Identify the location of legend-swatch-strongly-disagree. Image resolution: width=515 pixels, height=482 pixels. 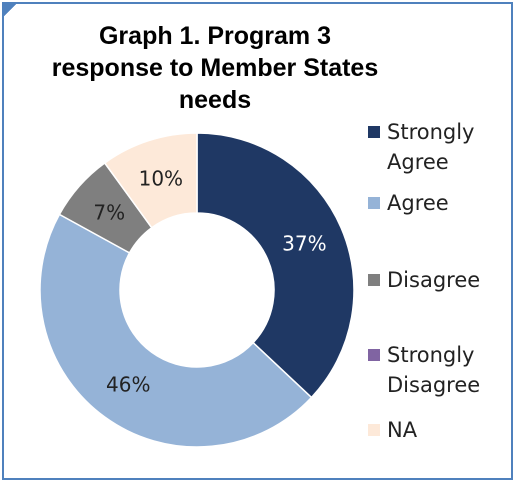
(374, 355).